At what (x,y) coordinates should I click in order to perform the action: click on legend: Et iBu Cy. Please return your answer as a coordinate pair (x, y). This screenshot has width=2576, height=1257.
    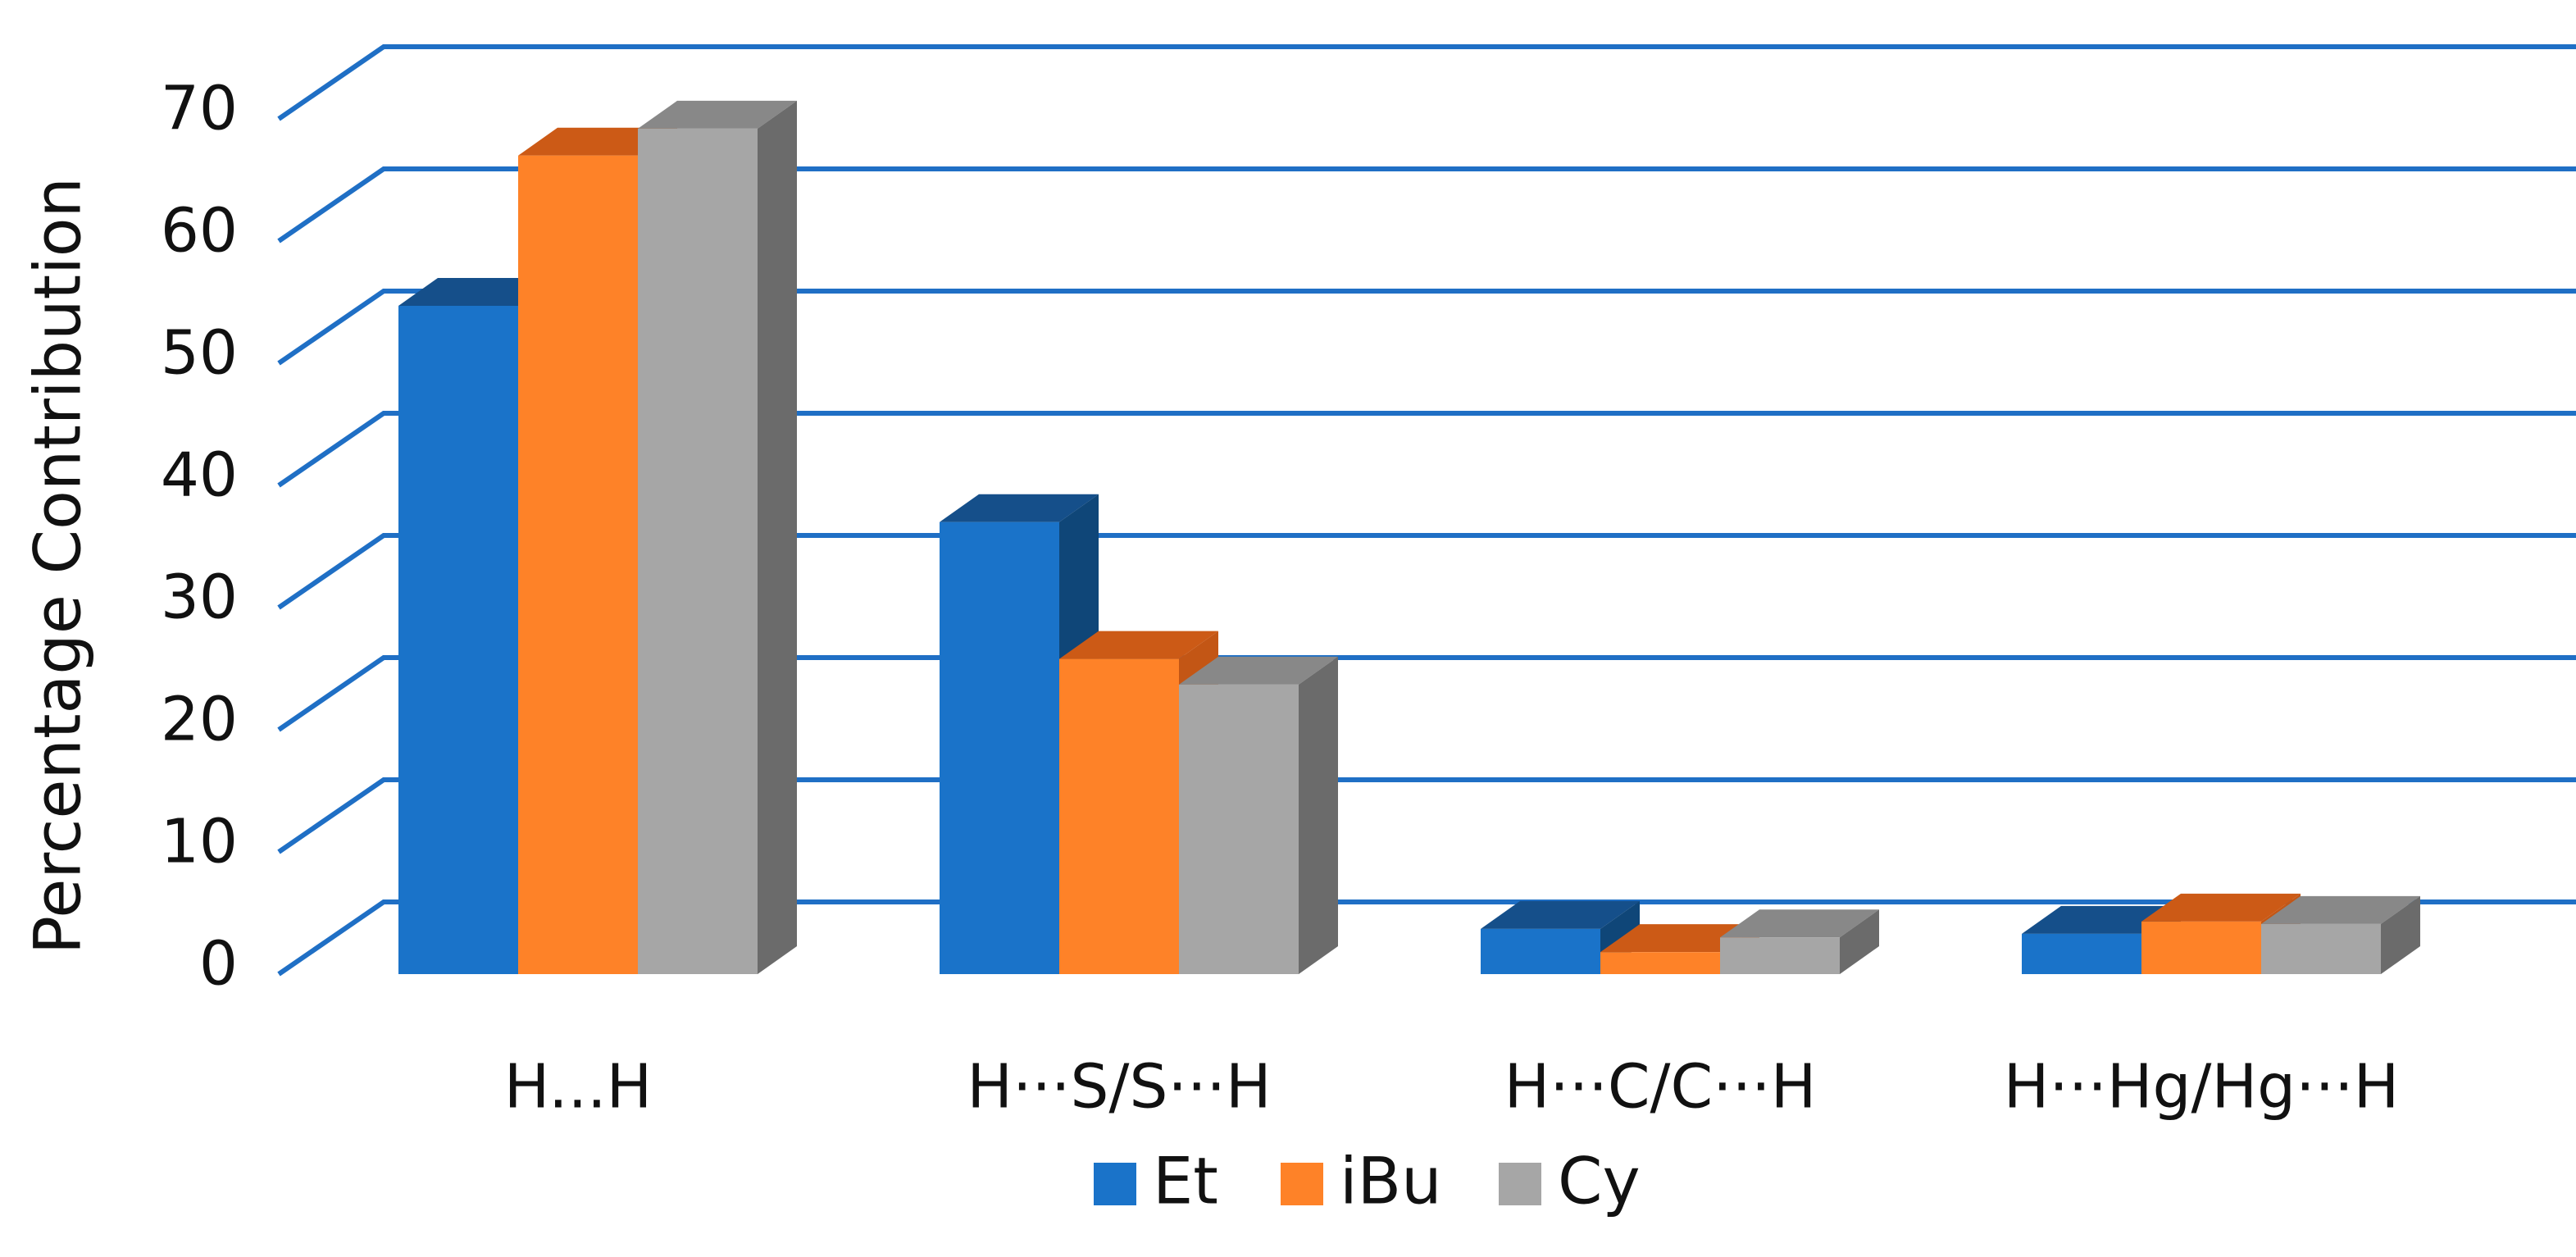
    Looking at the image, I should click on (1368, 1181).